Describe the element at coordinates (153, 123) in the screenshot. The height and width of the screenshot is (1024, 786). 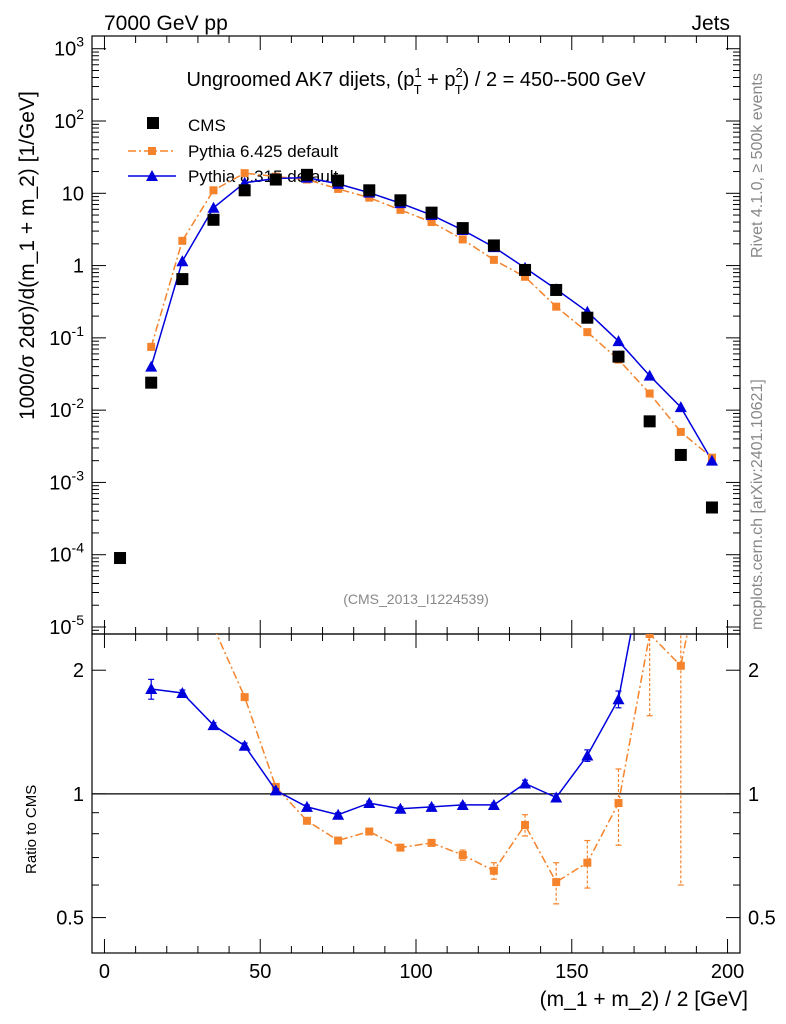
I see `legend-cms-marker` at that location.